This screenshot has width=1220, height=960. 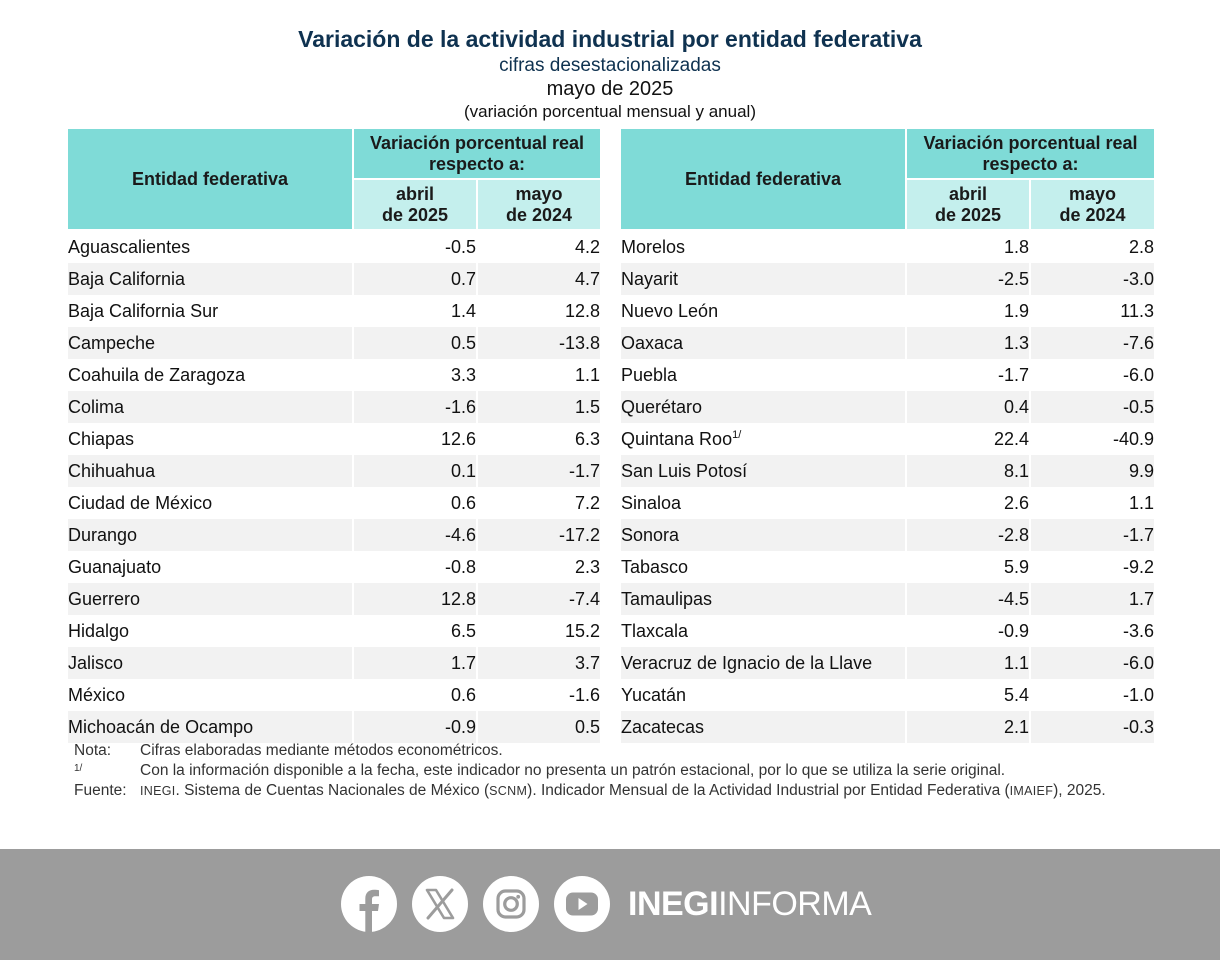 What do you see at coordinates (968, 567) in the screenshot?
I see `value-april-2025: 5.9` at bounding box center [968, 567].